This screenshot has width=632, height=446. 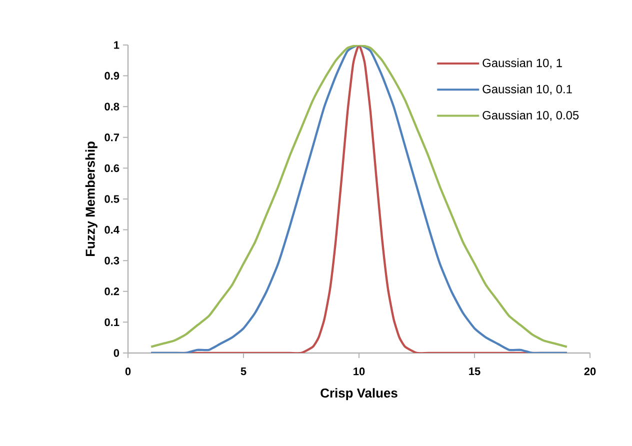 I want to click on y-tick-label: 0.5, so click(x=112, y=199).